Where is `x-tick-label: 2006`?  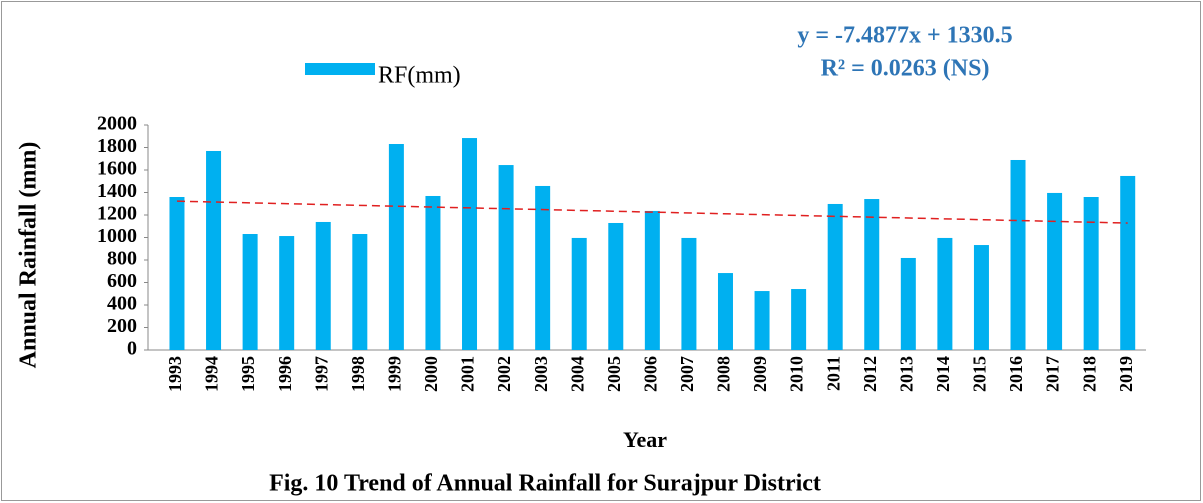 x-tick-label: 2006 is located at coordinates (650, 374).